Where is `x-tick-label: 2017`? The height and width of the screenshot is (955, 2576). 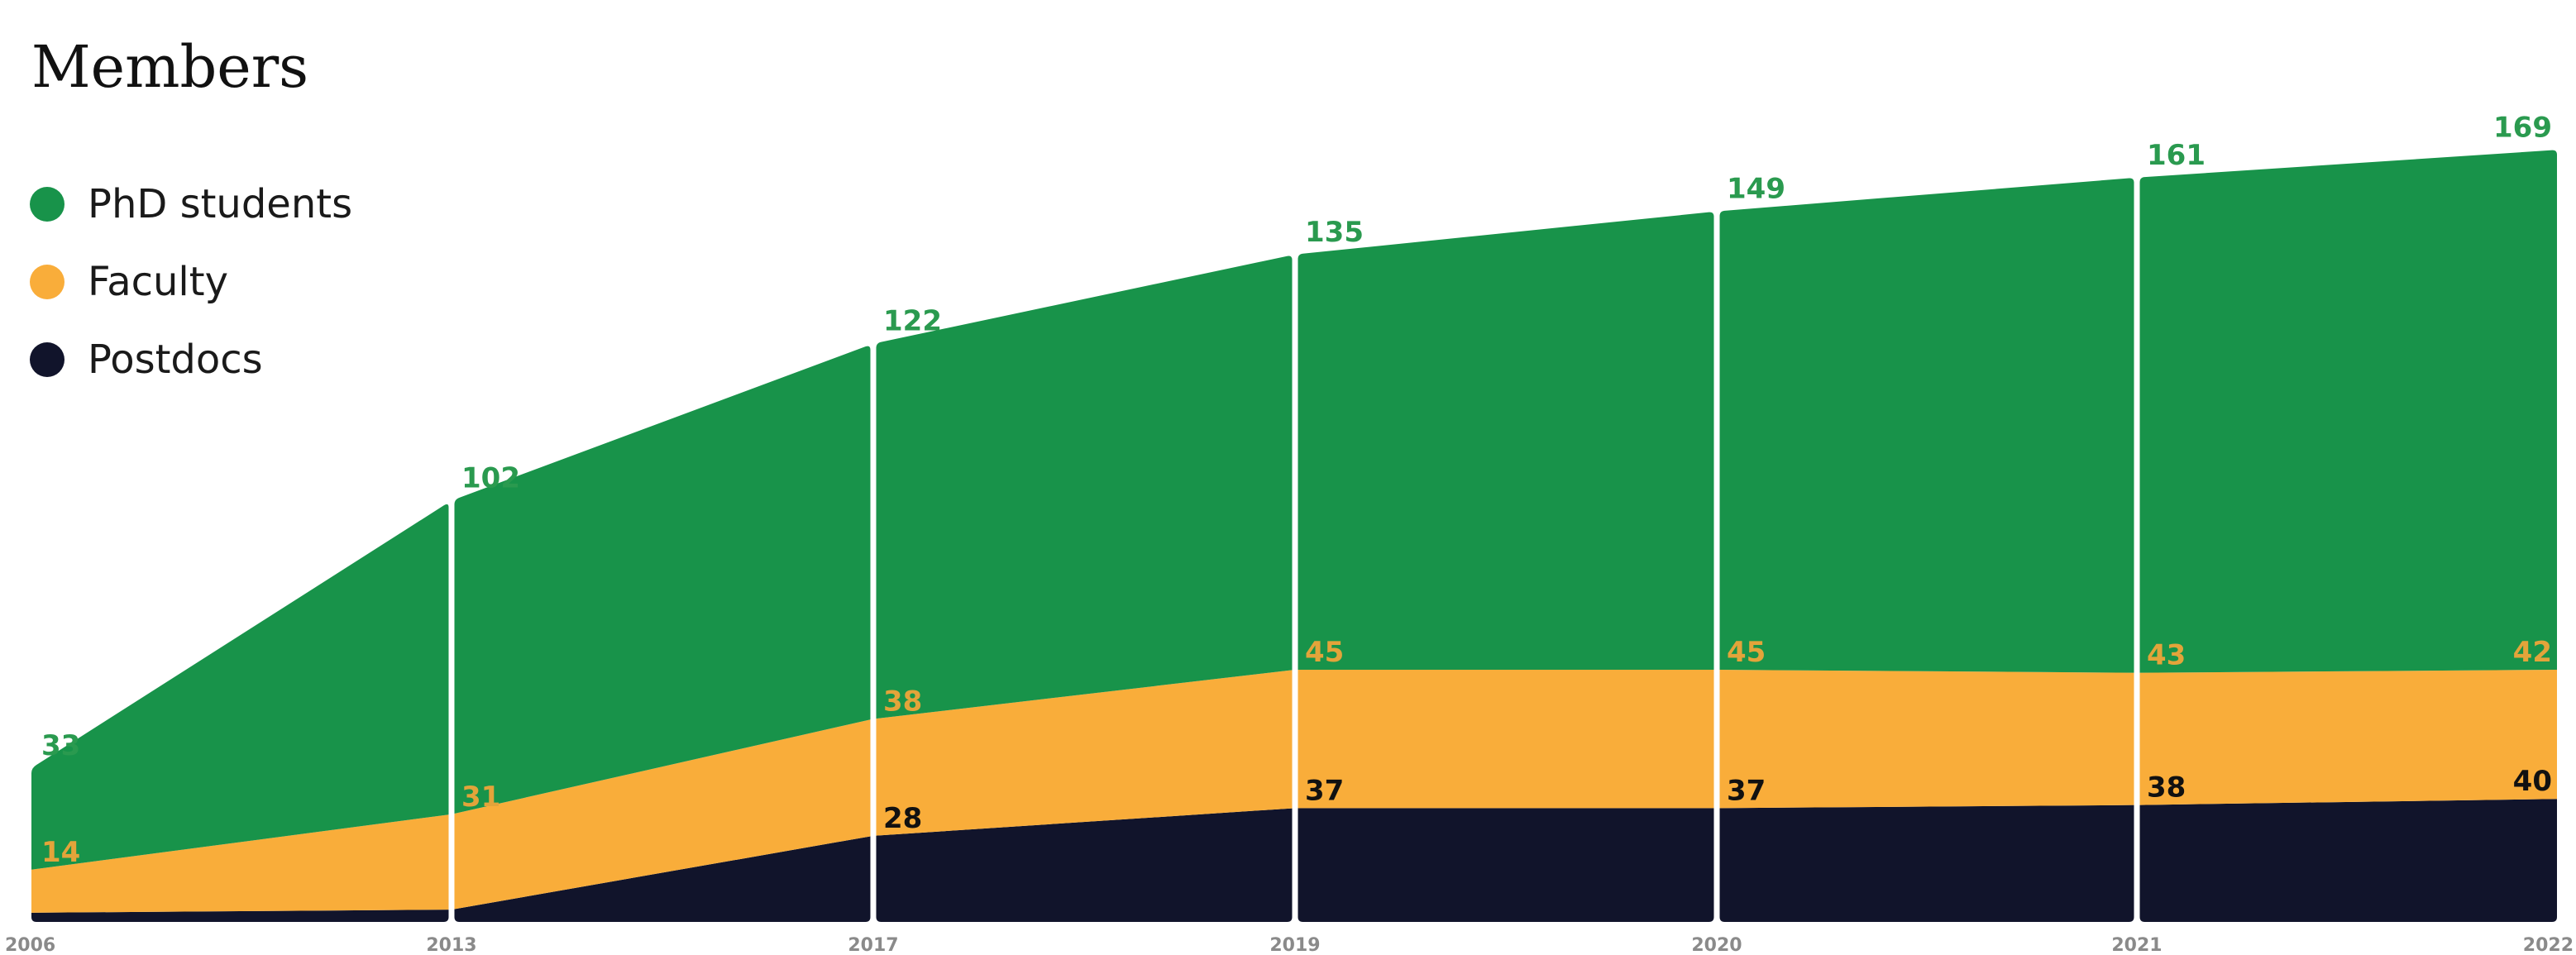 x-tick-label: 2017 is located at coordinates (873, 945).